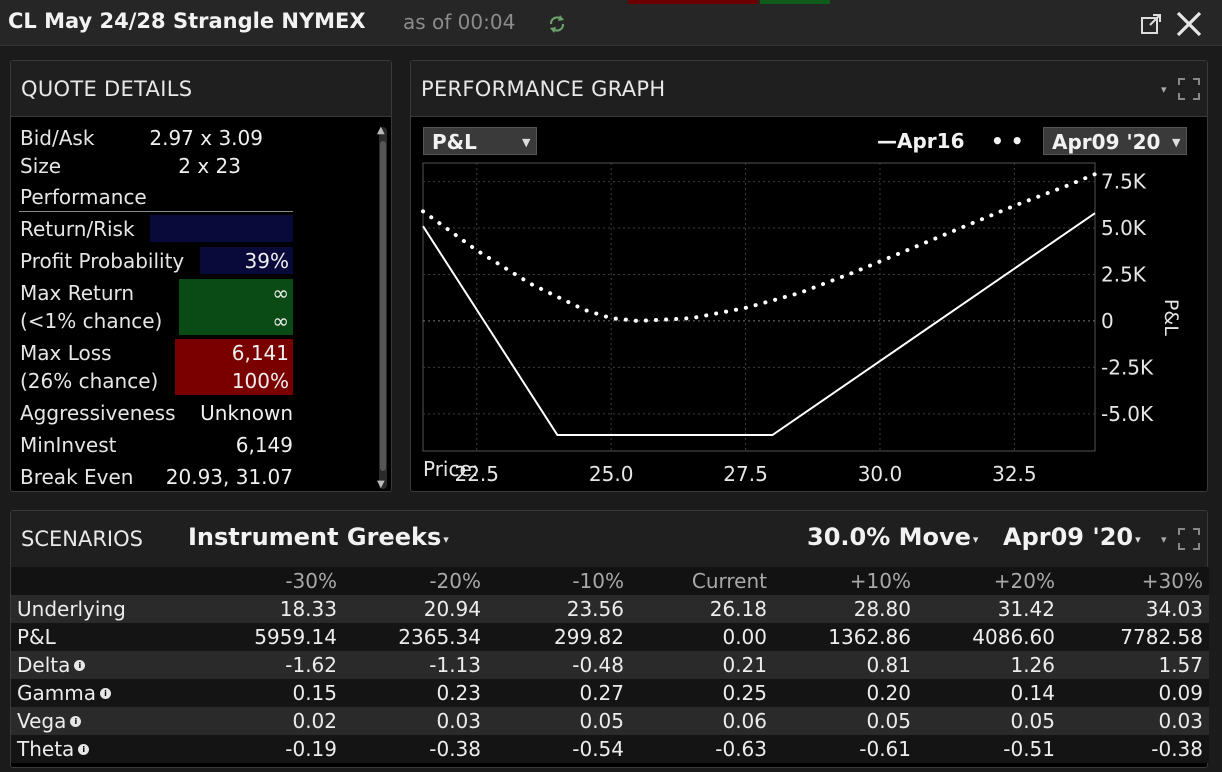 The height and width of the screenshot is (772, 1222). Describe the element at coordinates (415, 721) in the screenshot. I see `table-cell: 0.03` at that location.